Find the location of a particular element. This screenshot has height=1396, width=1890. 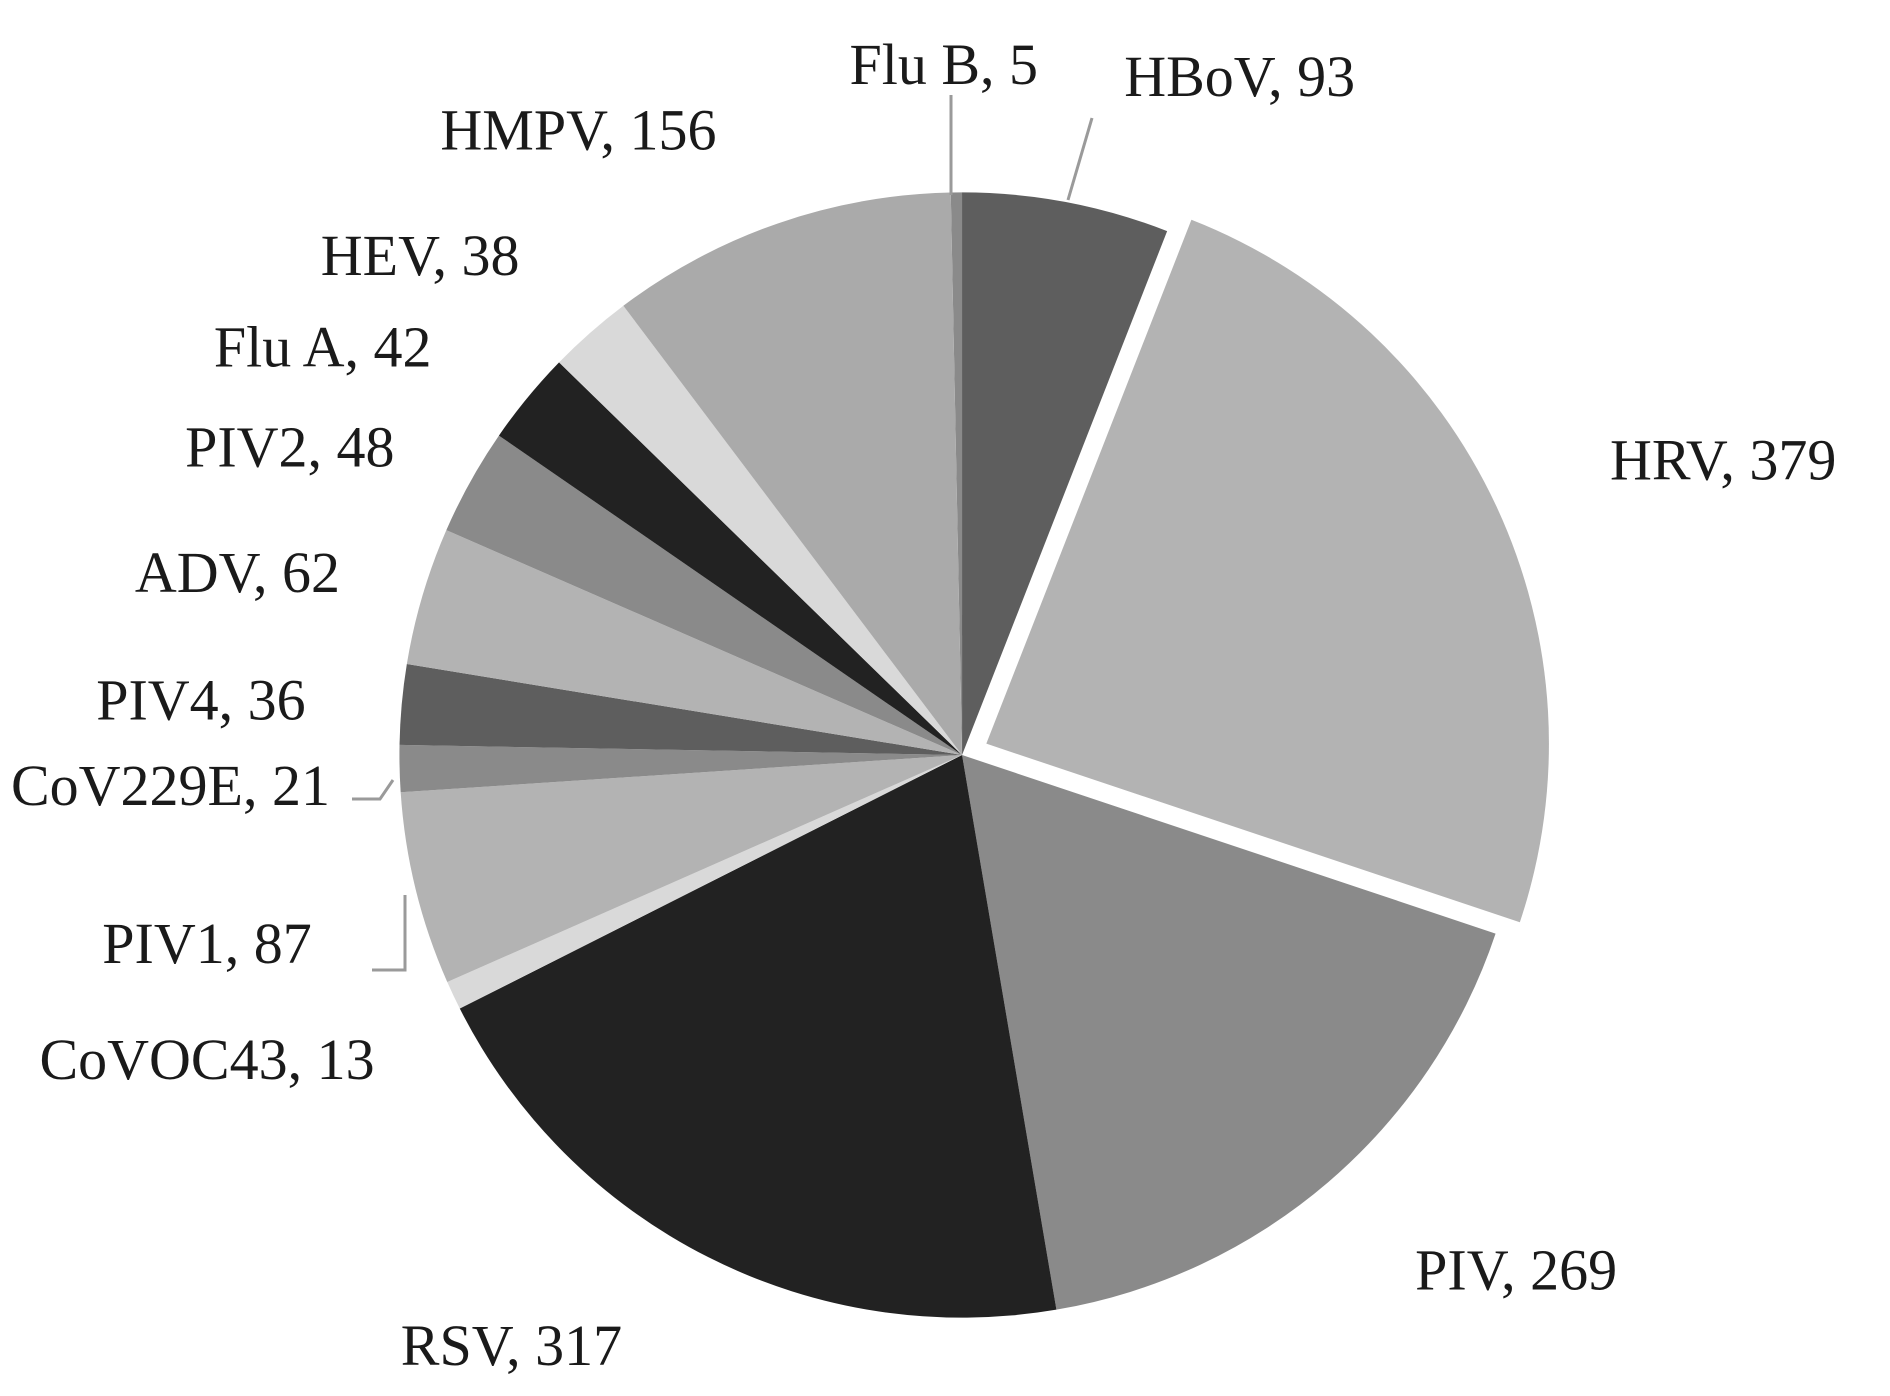

slice-label: CoVOC43, 13 is located at coordinates (206, 1059).